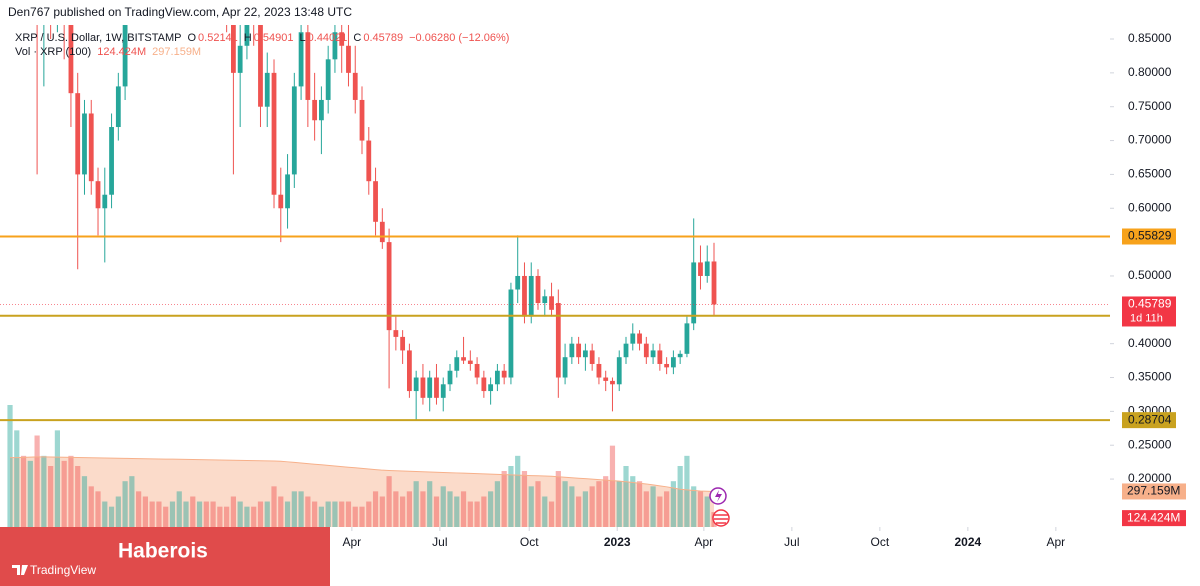  Describe the element at coordinates (880, 542) in the screenshot. I see `x-tick-label: Oct` at that location.